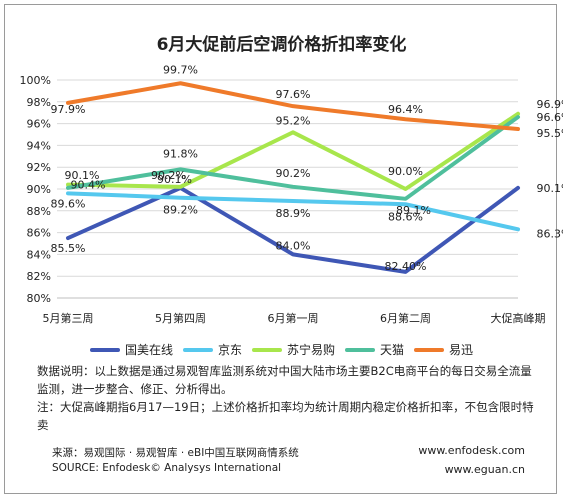 The width and height of the screenshot is (563, 500). What do you see at coordinates (550, 104) in the screenshot?
I see `data-label: 96.9%` at bounding box center [550, 104].